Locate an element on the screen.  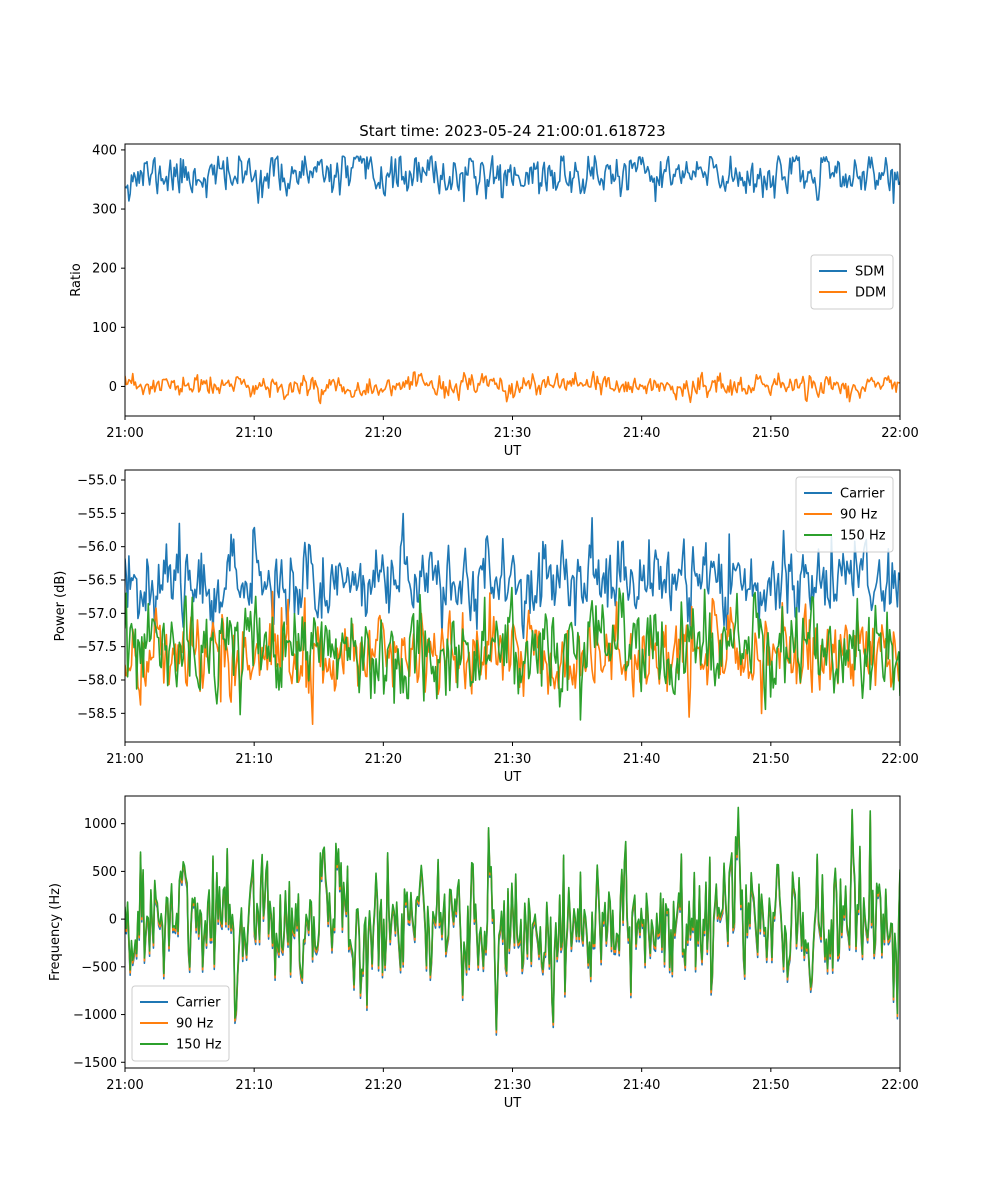
y-tick-label: −58.5 is located at coordinates (97, 714).